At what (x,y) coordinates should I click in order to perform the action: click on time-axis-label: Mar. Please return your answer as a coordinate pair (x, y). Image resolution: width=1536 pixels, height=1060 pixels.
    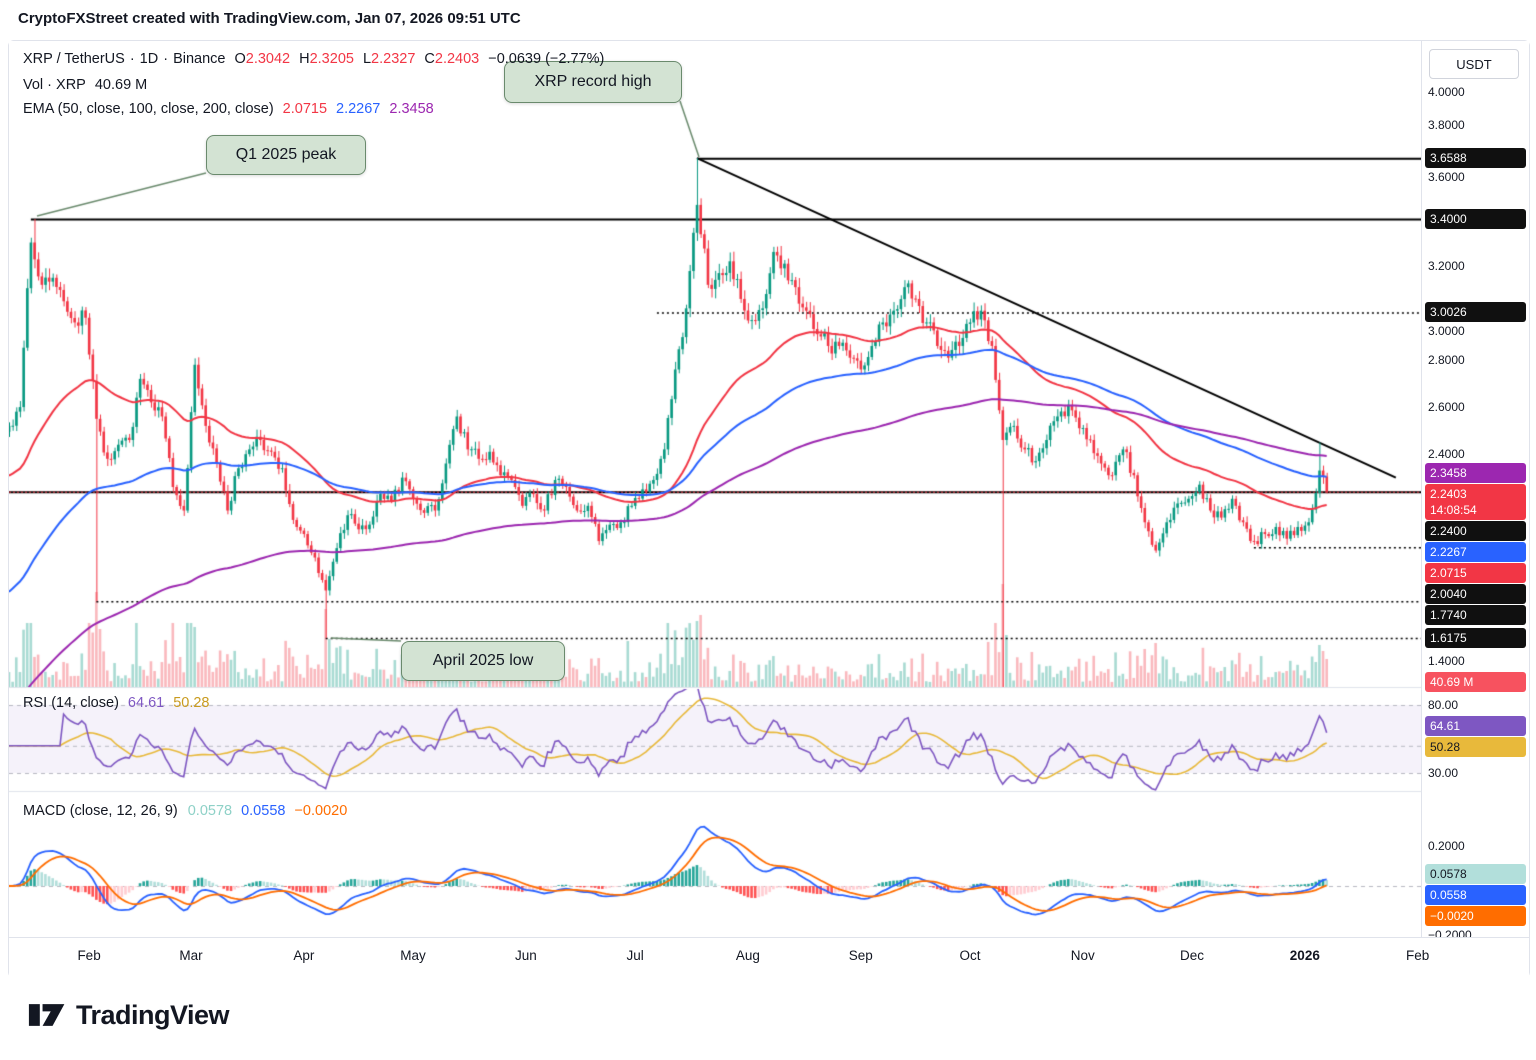
    Looking at the image, I should click on (191, 955).